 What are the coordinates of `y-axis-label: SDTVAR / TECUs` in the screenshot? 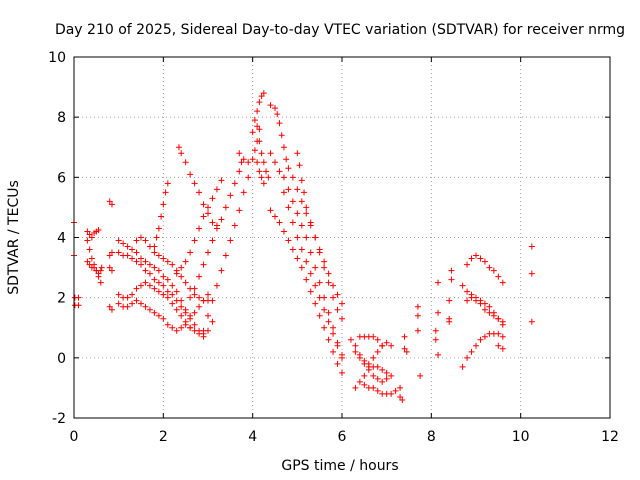 It's located at (14, 237).